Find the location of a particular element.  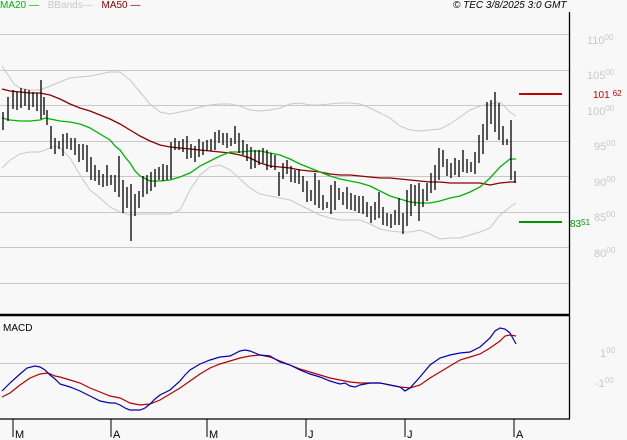

legend-ma50-label: MA50 is located at coordinates (114, 5).